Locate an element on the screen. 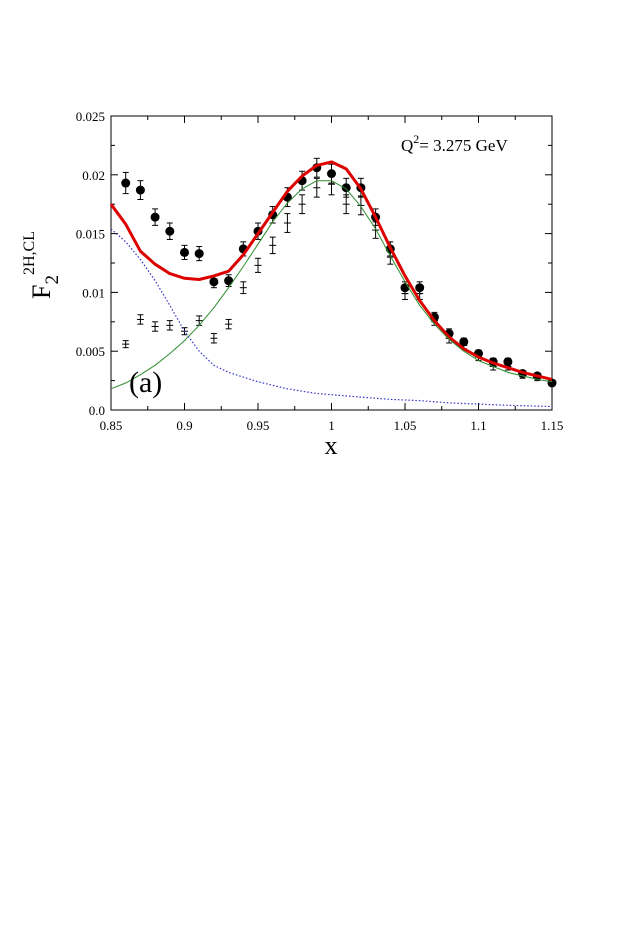 This screenshot has height=947, width=632. svg-text:F22H,CL: F2 2H,CL is located at coordinates (42, 265).